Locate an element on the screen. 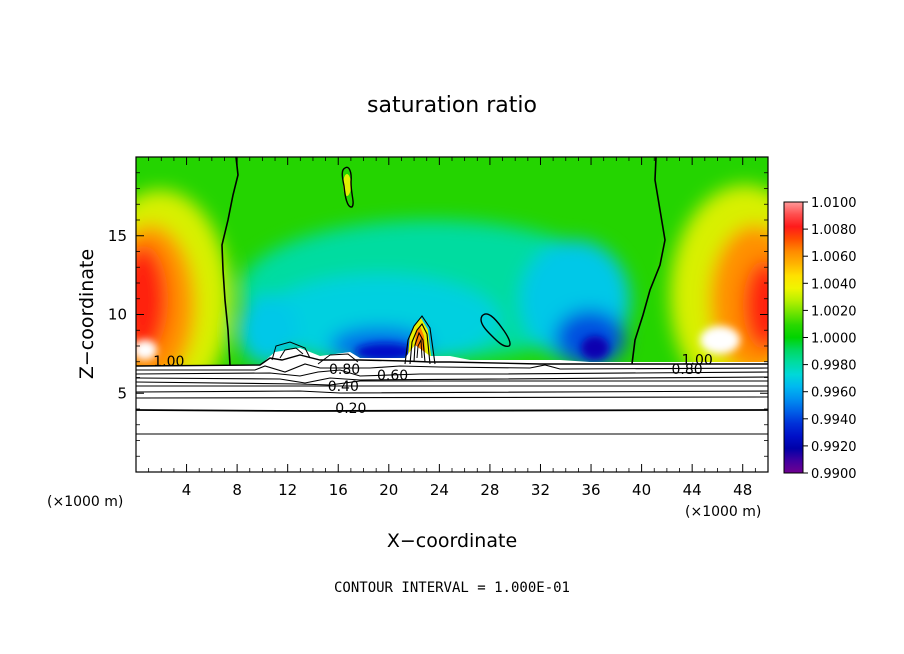  x-tick-label-28: 28 is located at coordinates (489, 490).